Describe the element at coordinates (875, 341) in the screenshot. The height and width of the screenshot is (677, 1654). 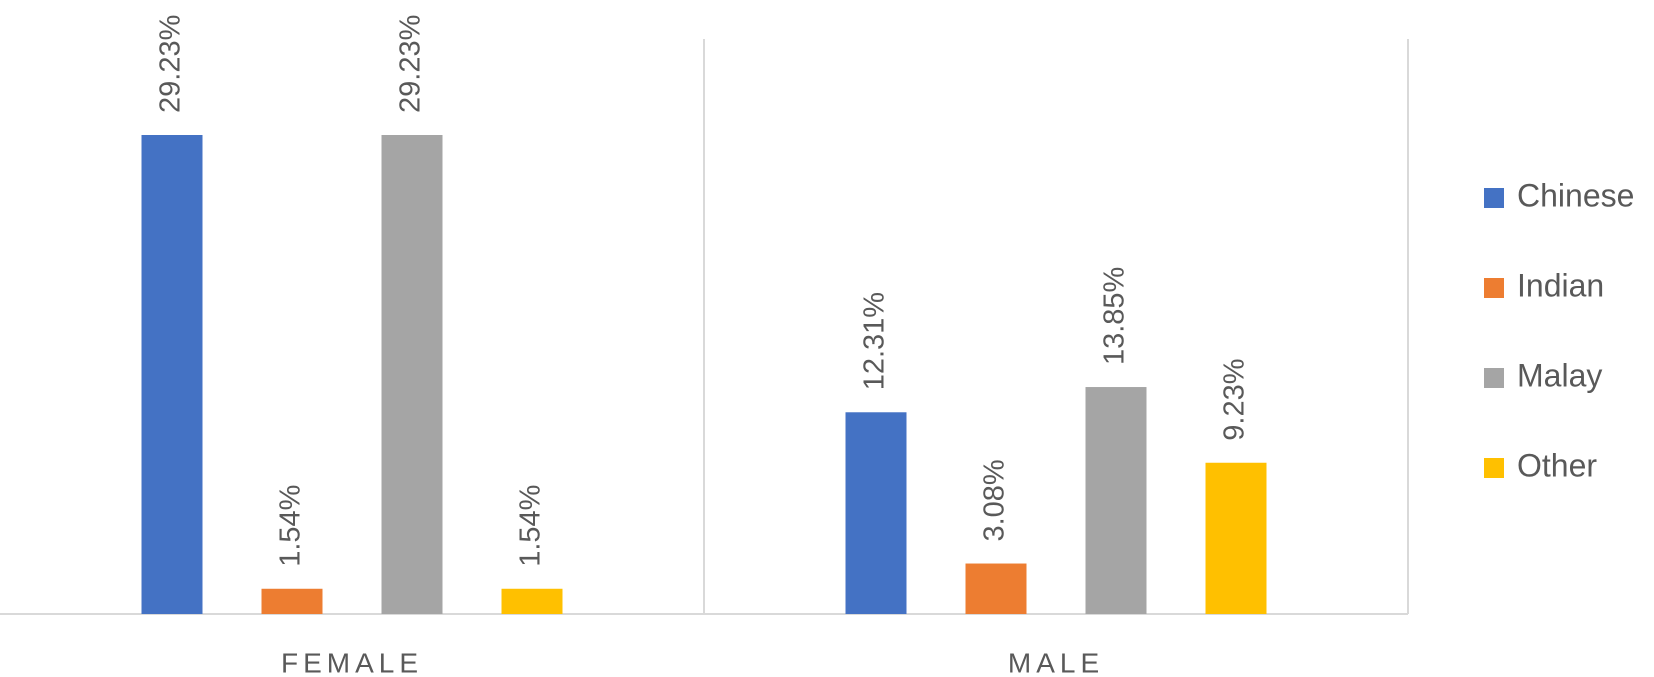
I see `data-label: 12.31%` at that location.